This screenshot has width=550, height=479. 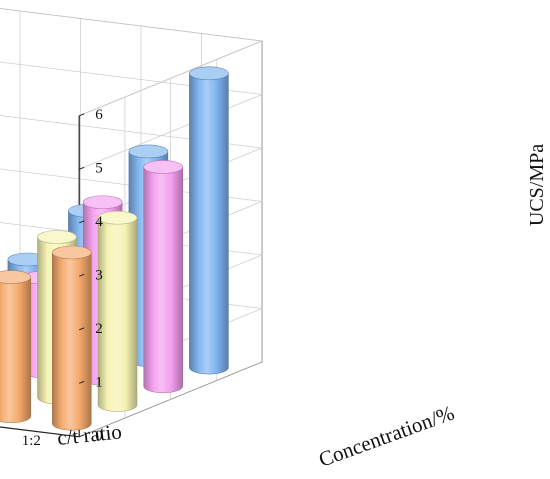 What do you see at coordinates (99, 329) in the screenshot?
I see `z-tick-label: 2` at bounding box center [99, 329].